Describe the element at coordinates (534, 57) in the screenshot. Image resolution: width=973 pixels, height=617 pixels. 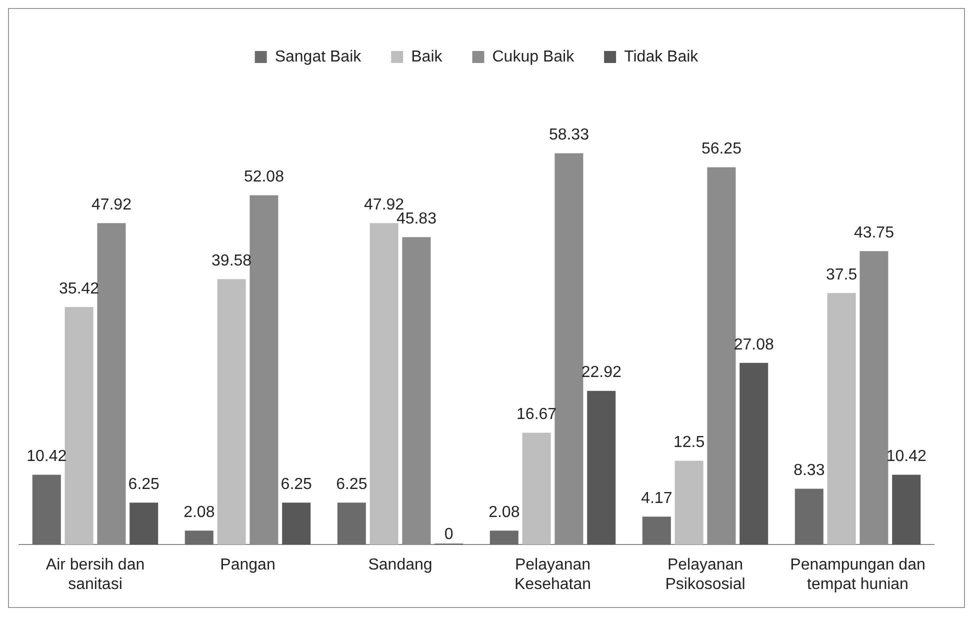
I see `legend-label: Cukup Baik` at that location.